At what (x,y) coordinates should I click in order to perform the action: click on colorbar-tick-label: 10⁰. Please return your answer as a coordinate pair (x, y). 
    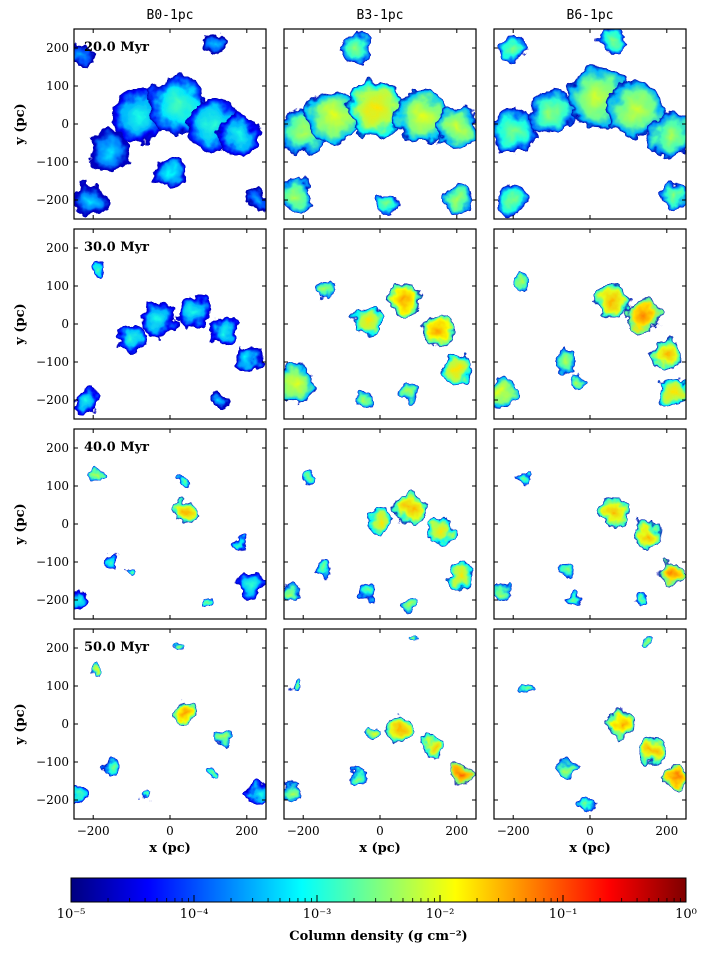
    Looking at the image, I should click on (686, 914).